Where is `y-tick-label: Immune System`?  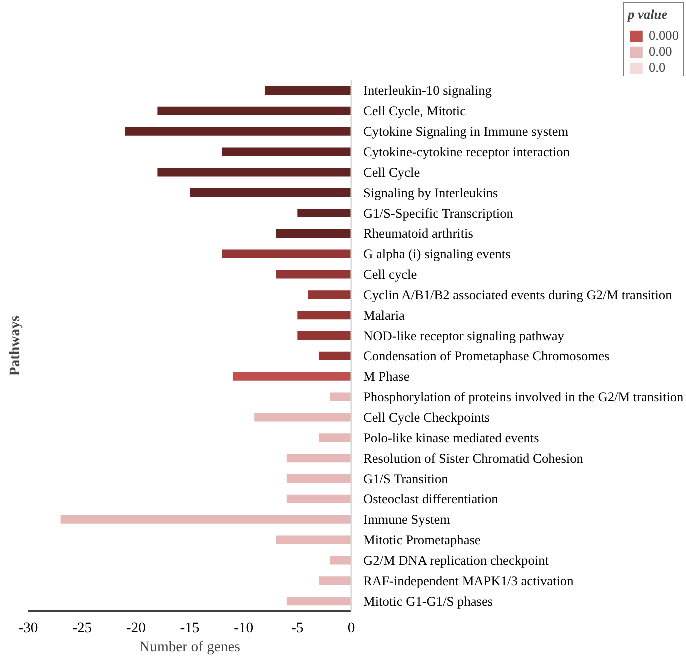 y-tick-label: Immune System is located at coordinates (408, 520).